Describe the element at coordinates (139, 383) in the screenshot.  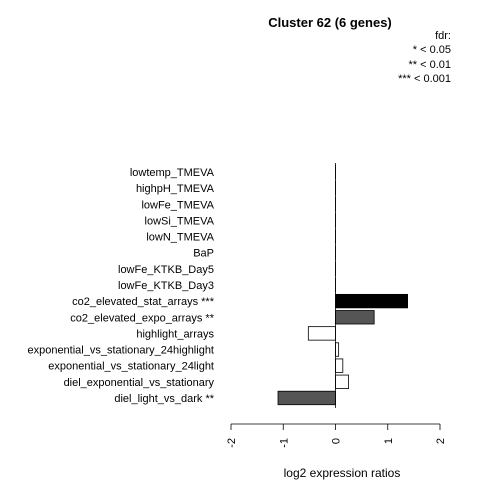
I see `category-label: diel_exponential_vs_stationary` at that location.